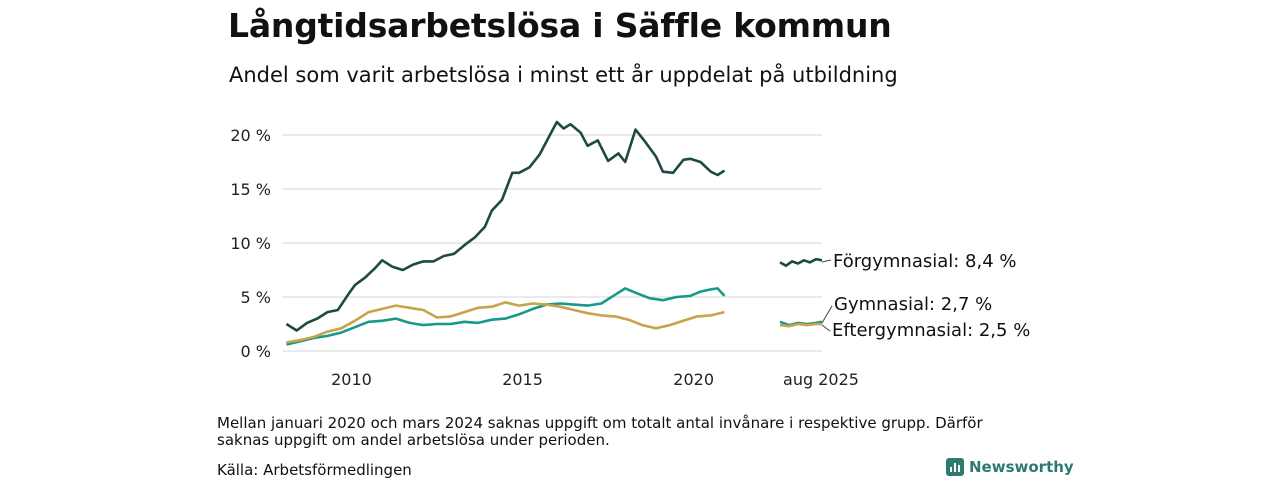 This screenshot has width=1280, height=480. I want to click on x-tick-label: 2010, so click(351, 379).